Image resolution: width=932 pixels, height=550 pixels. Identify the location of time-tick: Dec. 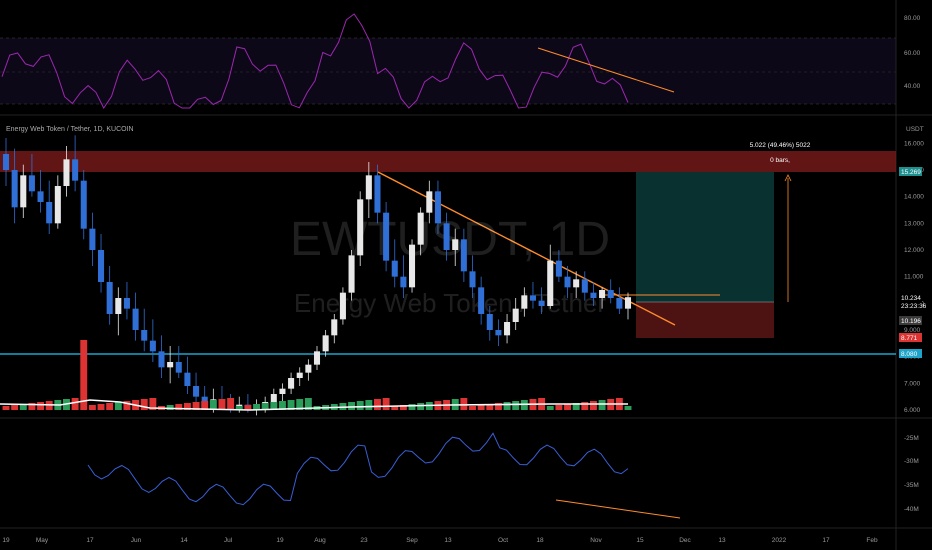
(685, 540).